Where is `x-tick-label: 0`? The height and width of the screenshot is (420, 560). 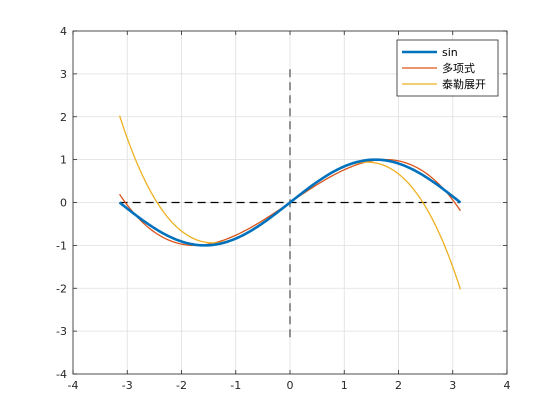
x-tick-label: 0 is located at coordinates (290, 385).